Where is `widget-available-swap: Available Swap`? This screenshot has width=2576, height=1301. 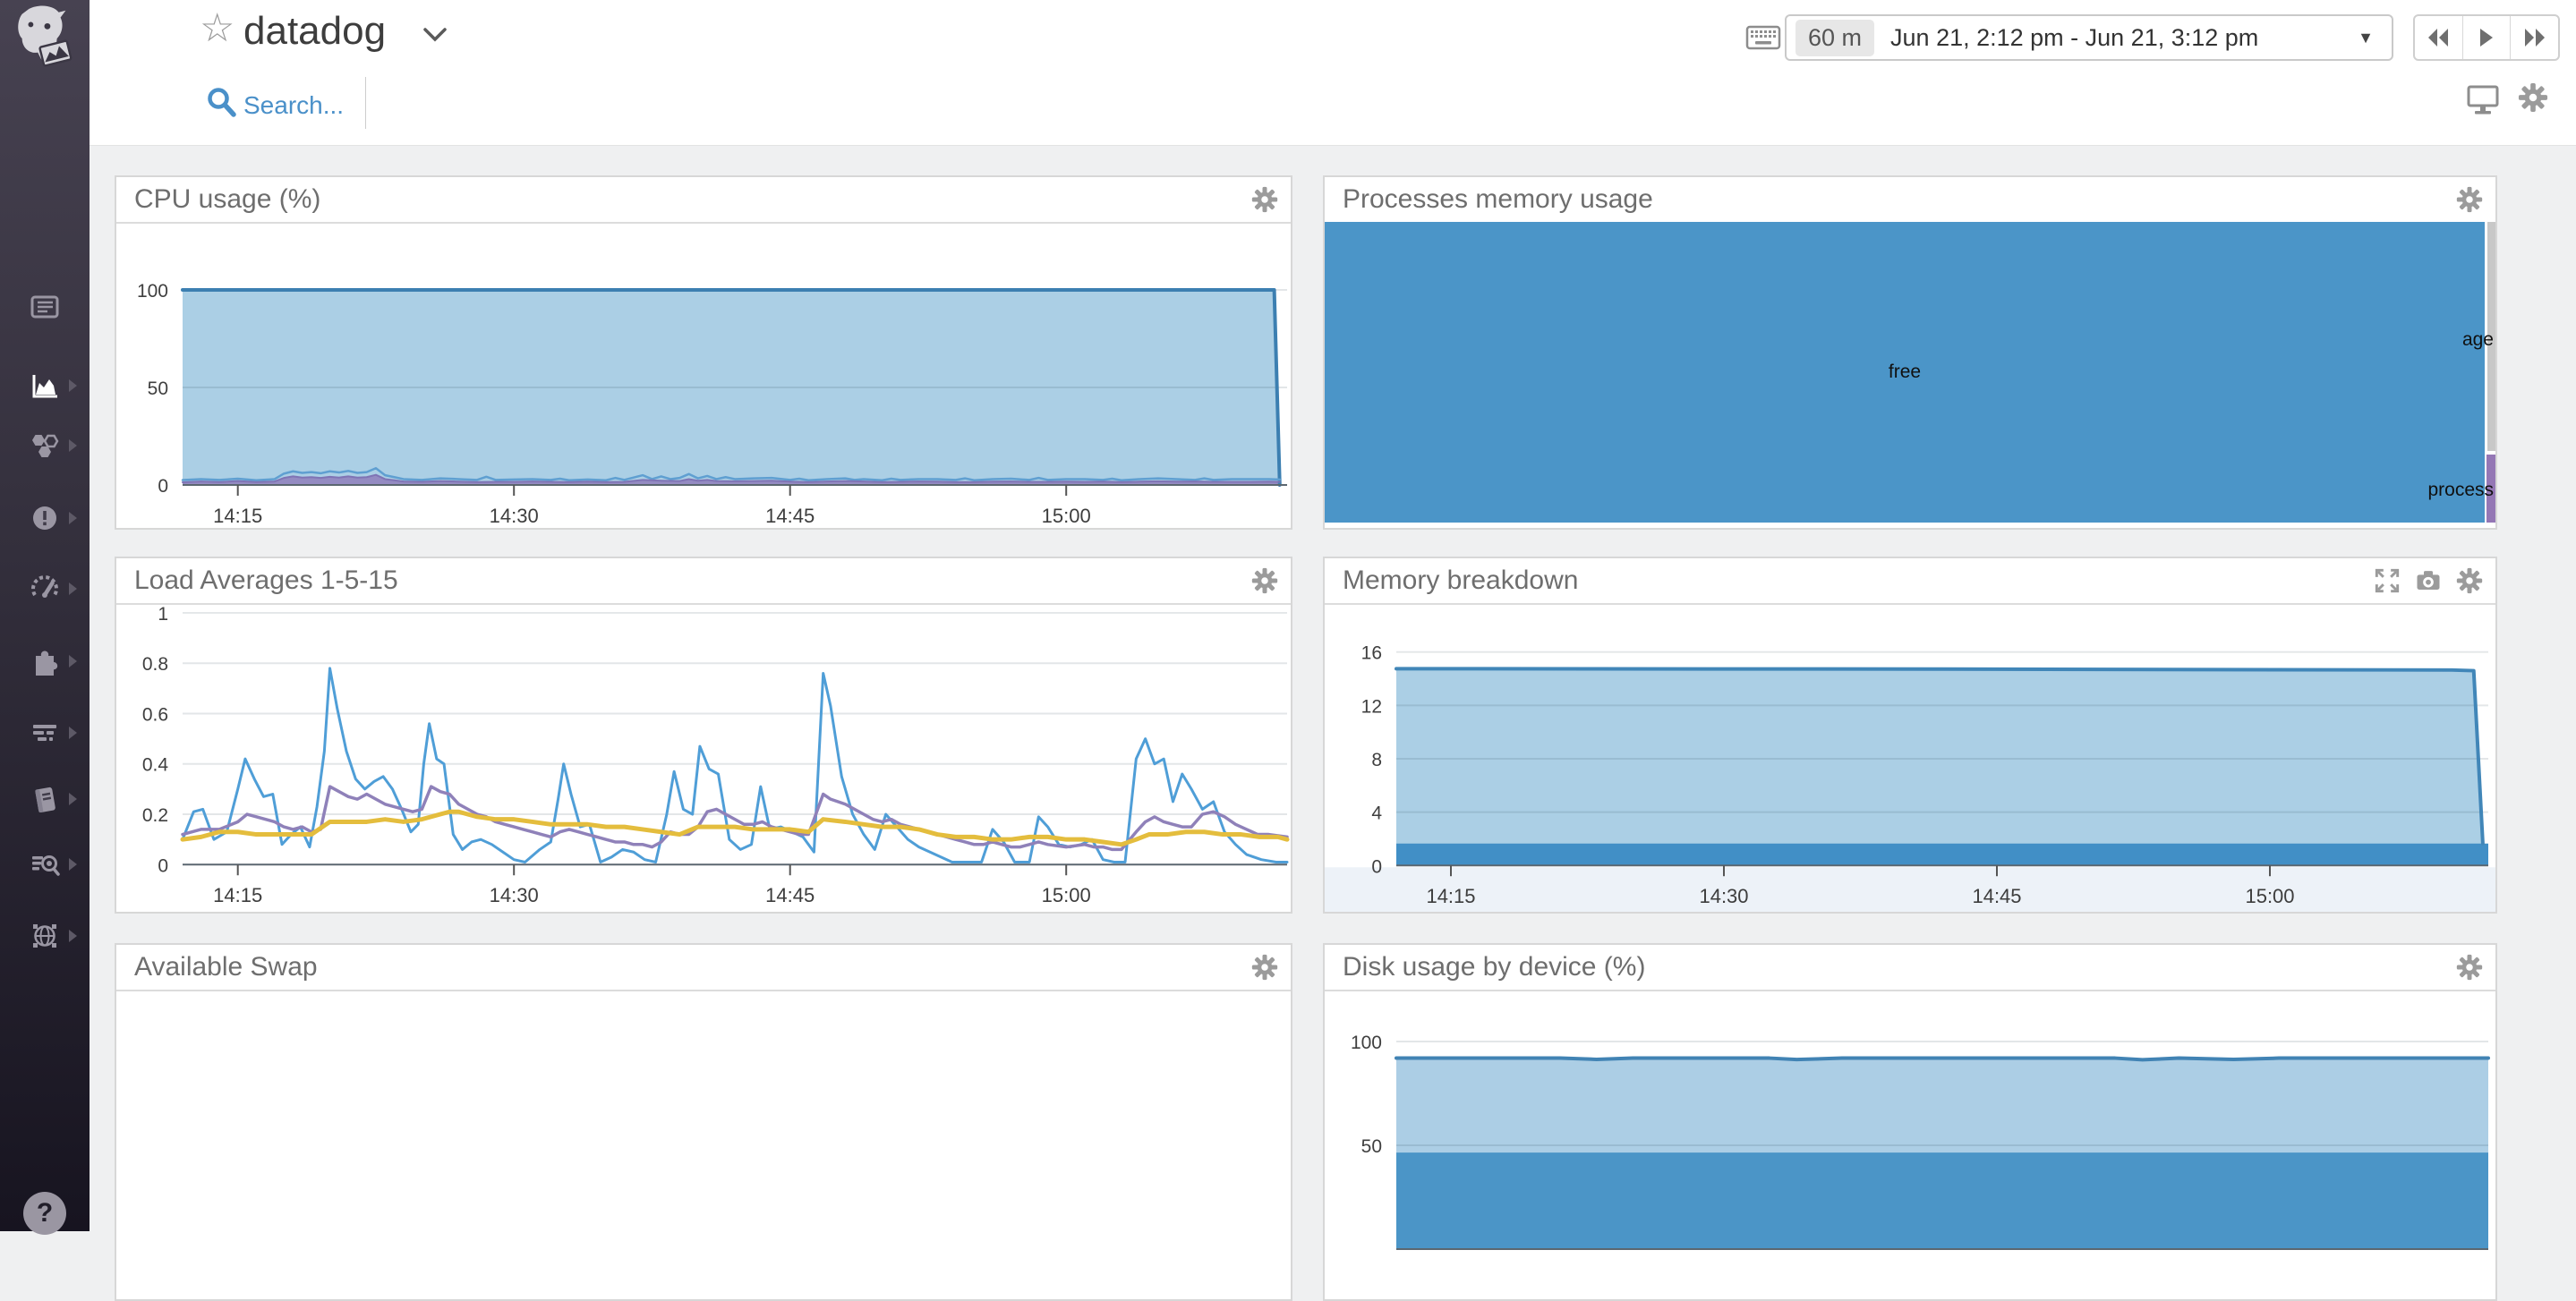 widget-available-swap: Available Swap is located at coordinates (703, 1122).